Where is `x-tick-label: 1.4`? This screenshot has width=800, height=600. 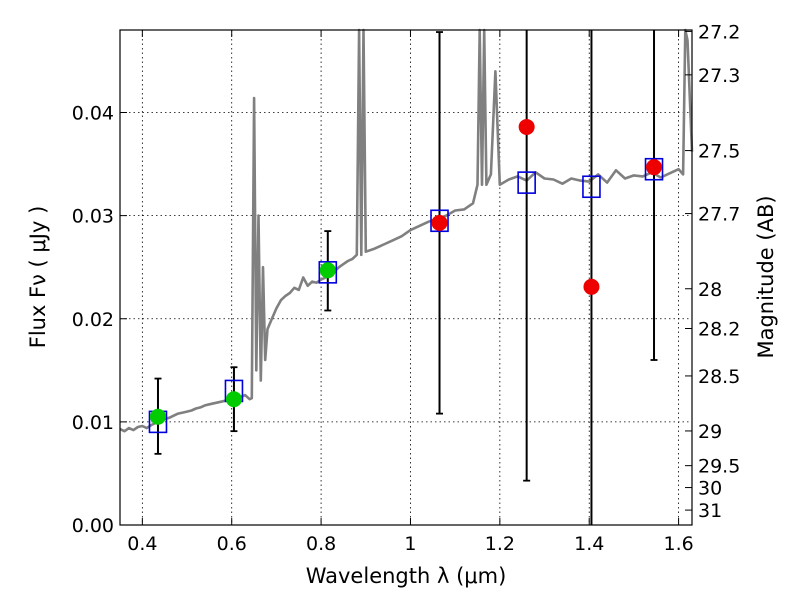
x-tick-label: 1.4 is located at coordinates (589, 544).